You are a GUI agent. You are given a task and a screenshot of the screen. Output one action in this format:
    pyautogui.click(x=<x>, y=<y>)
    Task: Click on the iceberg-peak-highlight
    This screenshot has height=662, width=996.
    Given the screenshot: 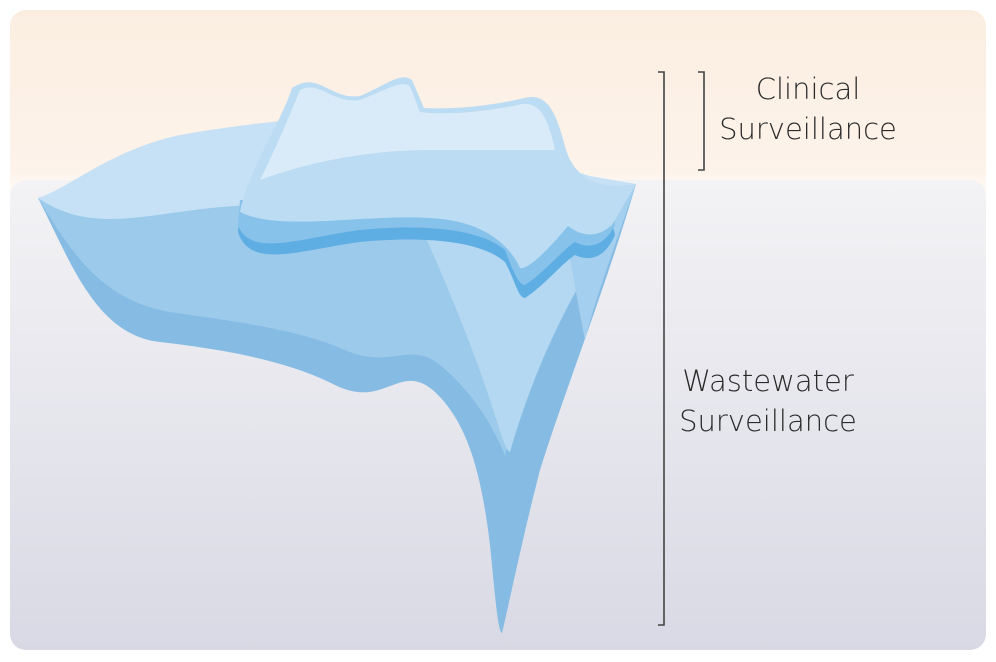 What is the action you would take?
    pyautogui.click(x=407, y=132)
    